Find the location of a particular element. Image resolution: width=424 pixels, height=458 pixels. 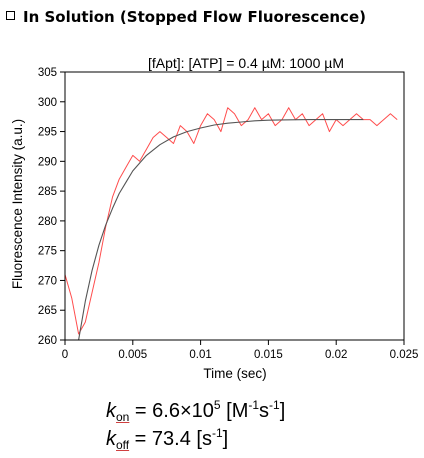

y-tick-label: 290 is located at coordinates (47, 162).